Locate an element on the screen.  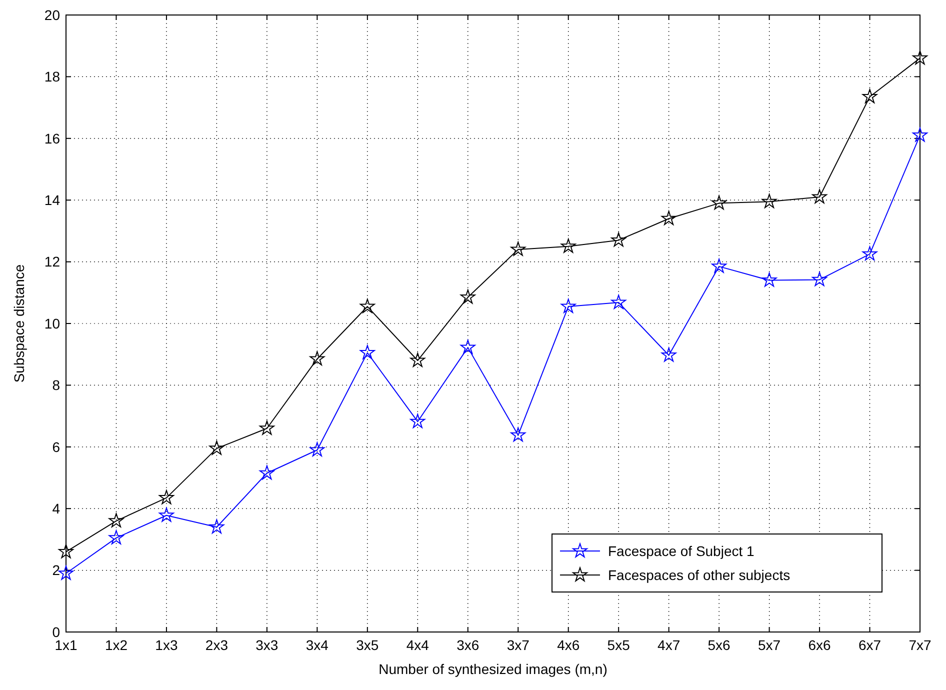
x-tick-label: 4x7 is located at coordinates (669, 645).